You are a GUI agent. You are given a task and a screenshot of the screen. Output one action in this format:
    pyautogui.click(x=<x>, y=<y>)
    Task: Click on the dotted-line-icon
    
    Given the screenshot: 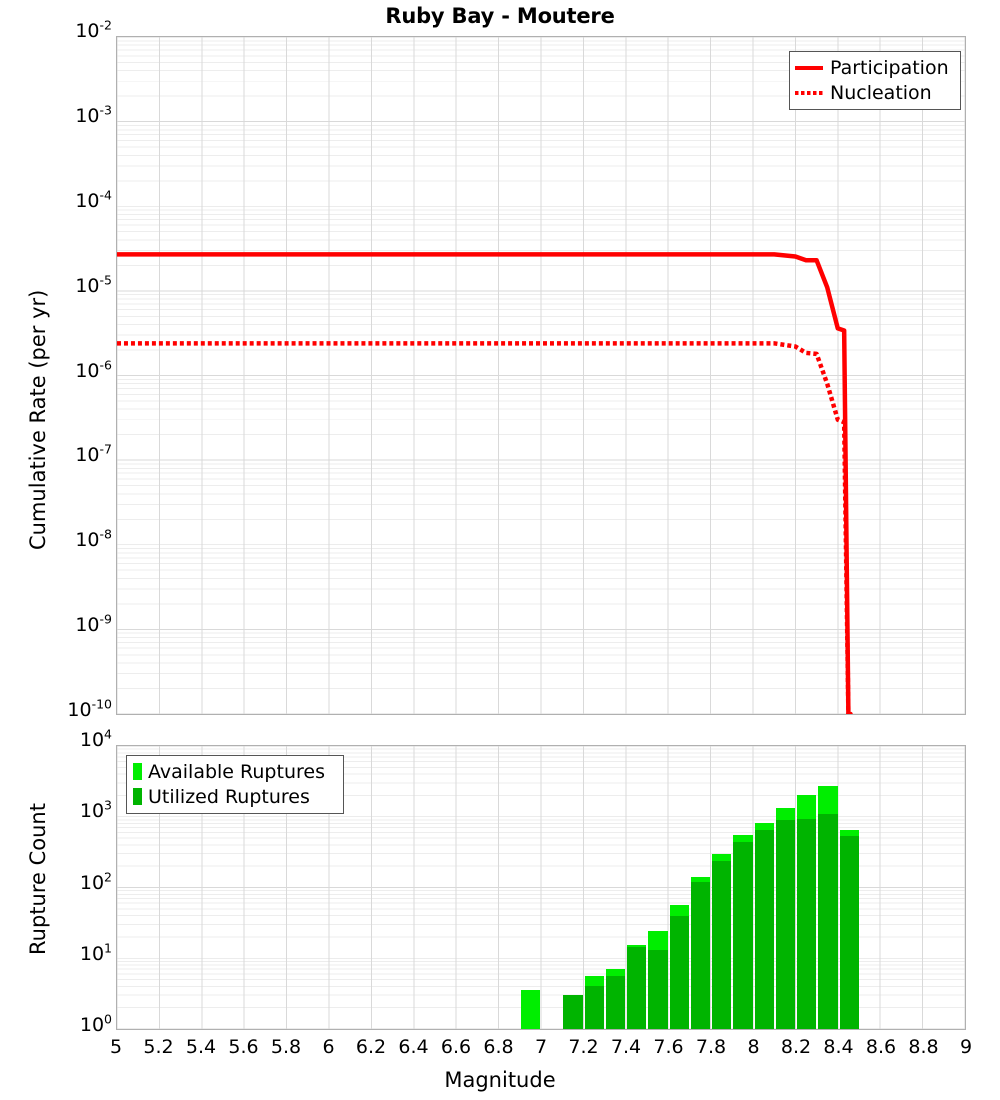 What is the action you would take?
    pyautogui.click(x=809, y=92)
    